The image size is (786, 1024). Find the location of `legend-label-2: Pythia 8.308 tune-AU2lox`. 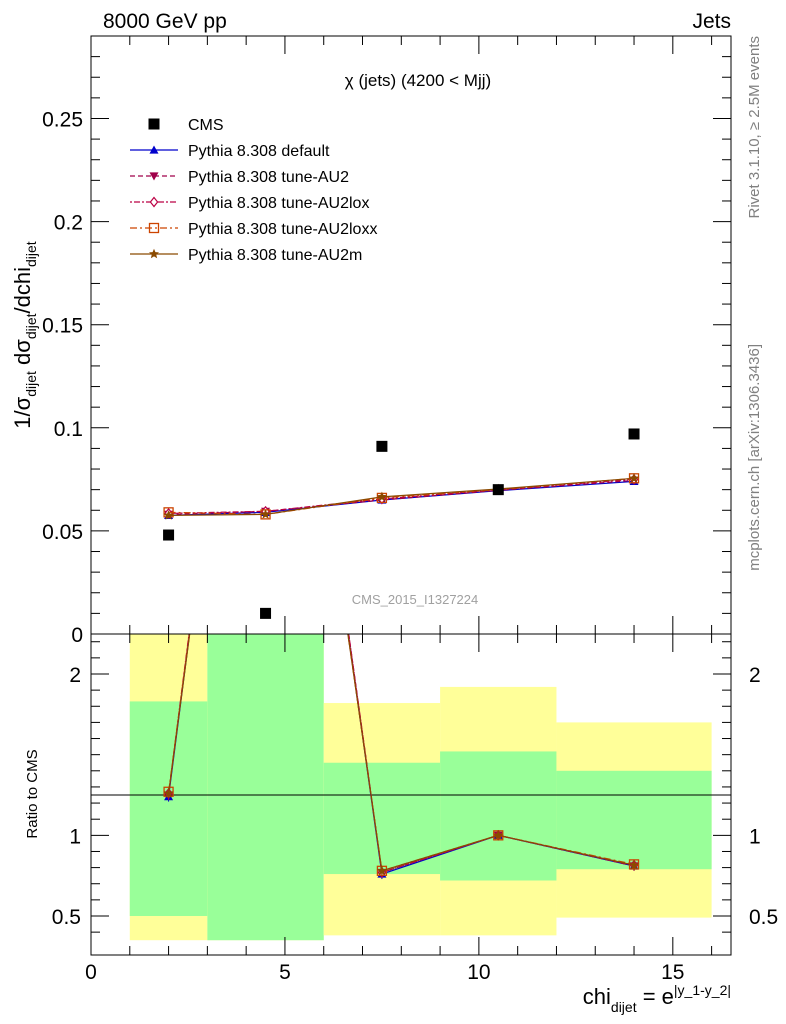

legend-label-2: Pythia 8.308 tune-AU2lox is located at coordinates (278, 203).